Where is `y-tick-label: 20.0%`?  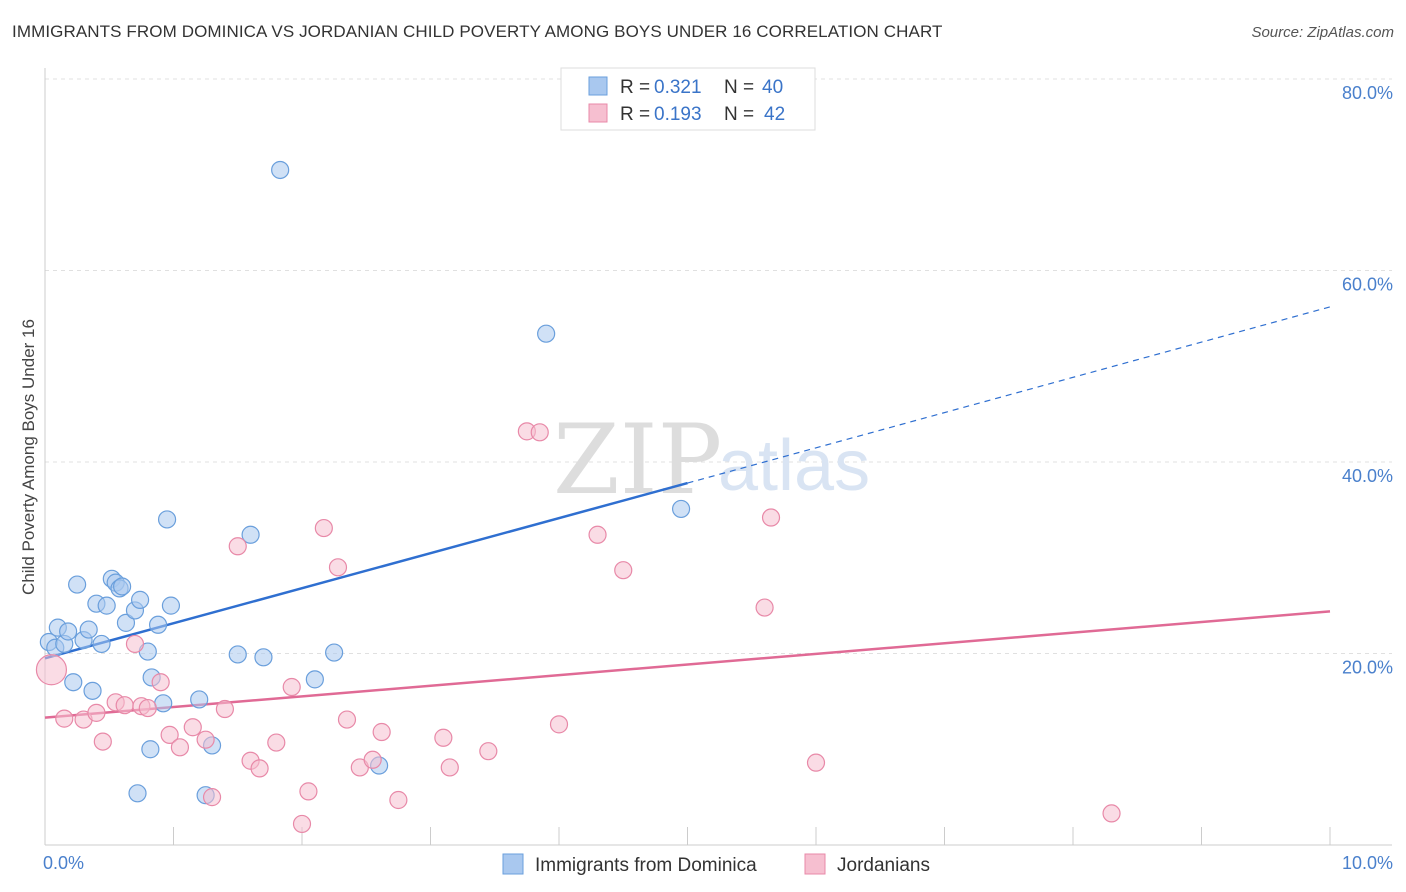 y-tick-label: 20.0% is located at coordinates (1367, 668).